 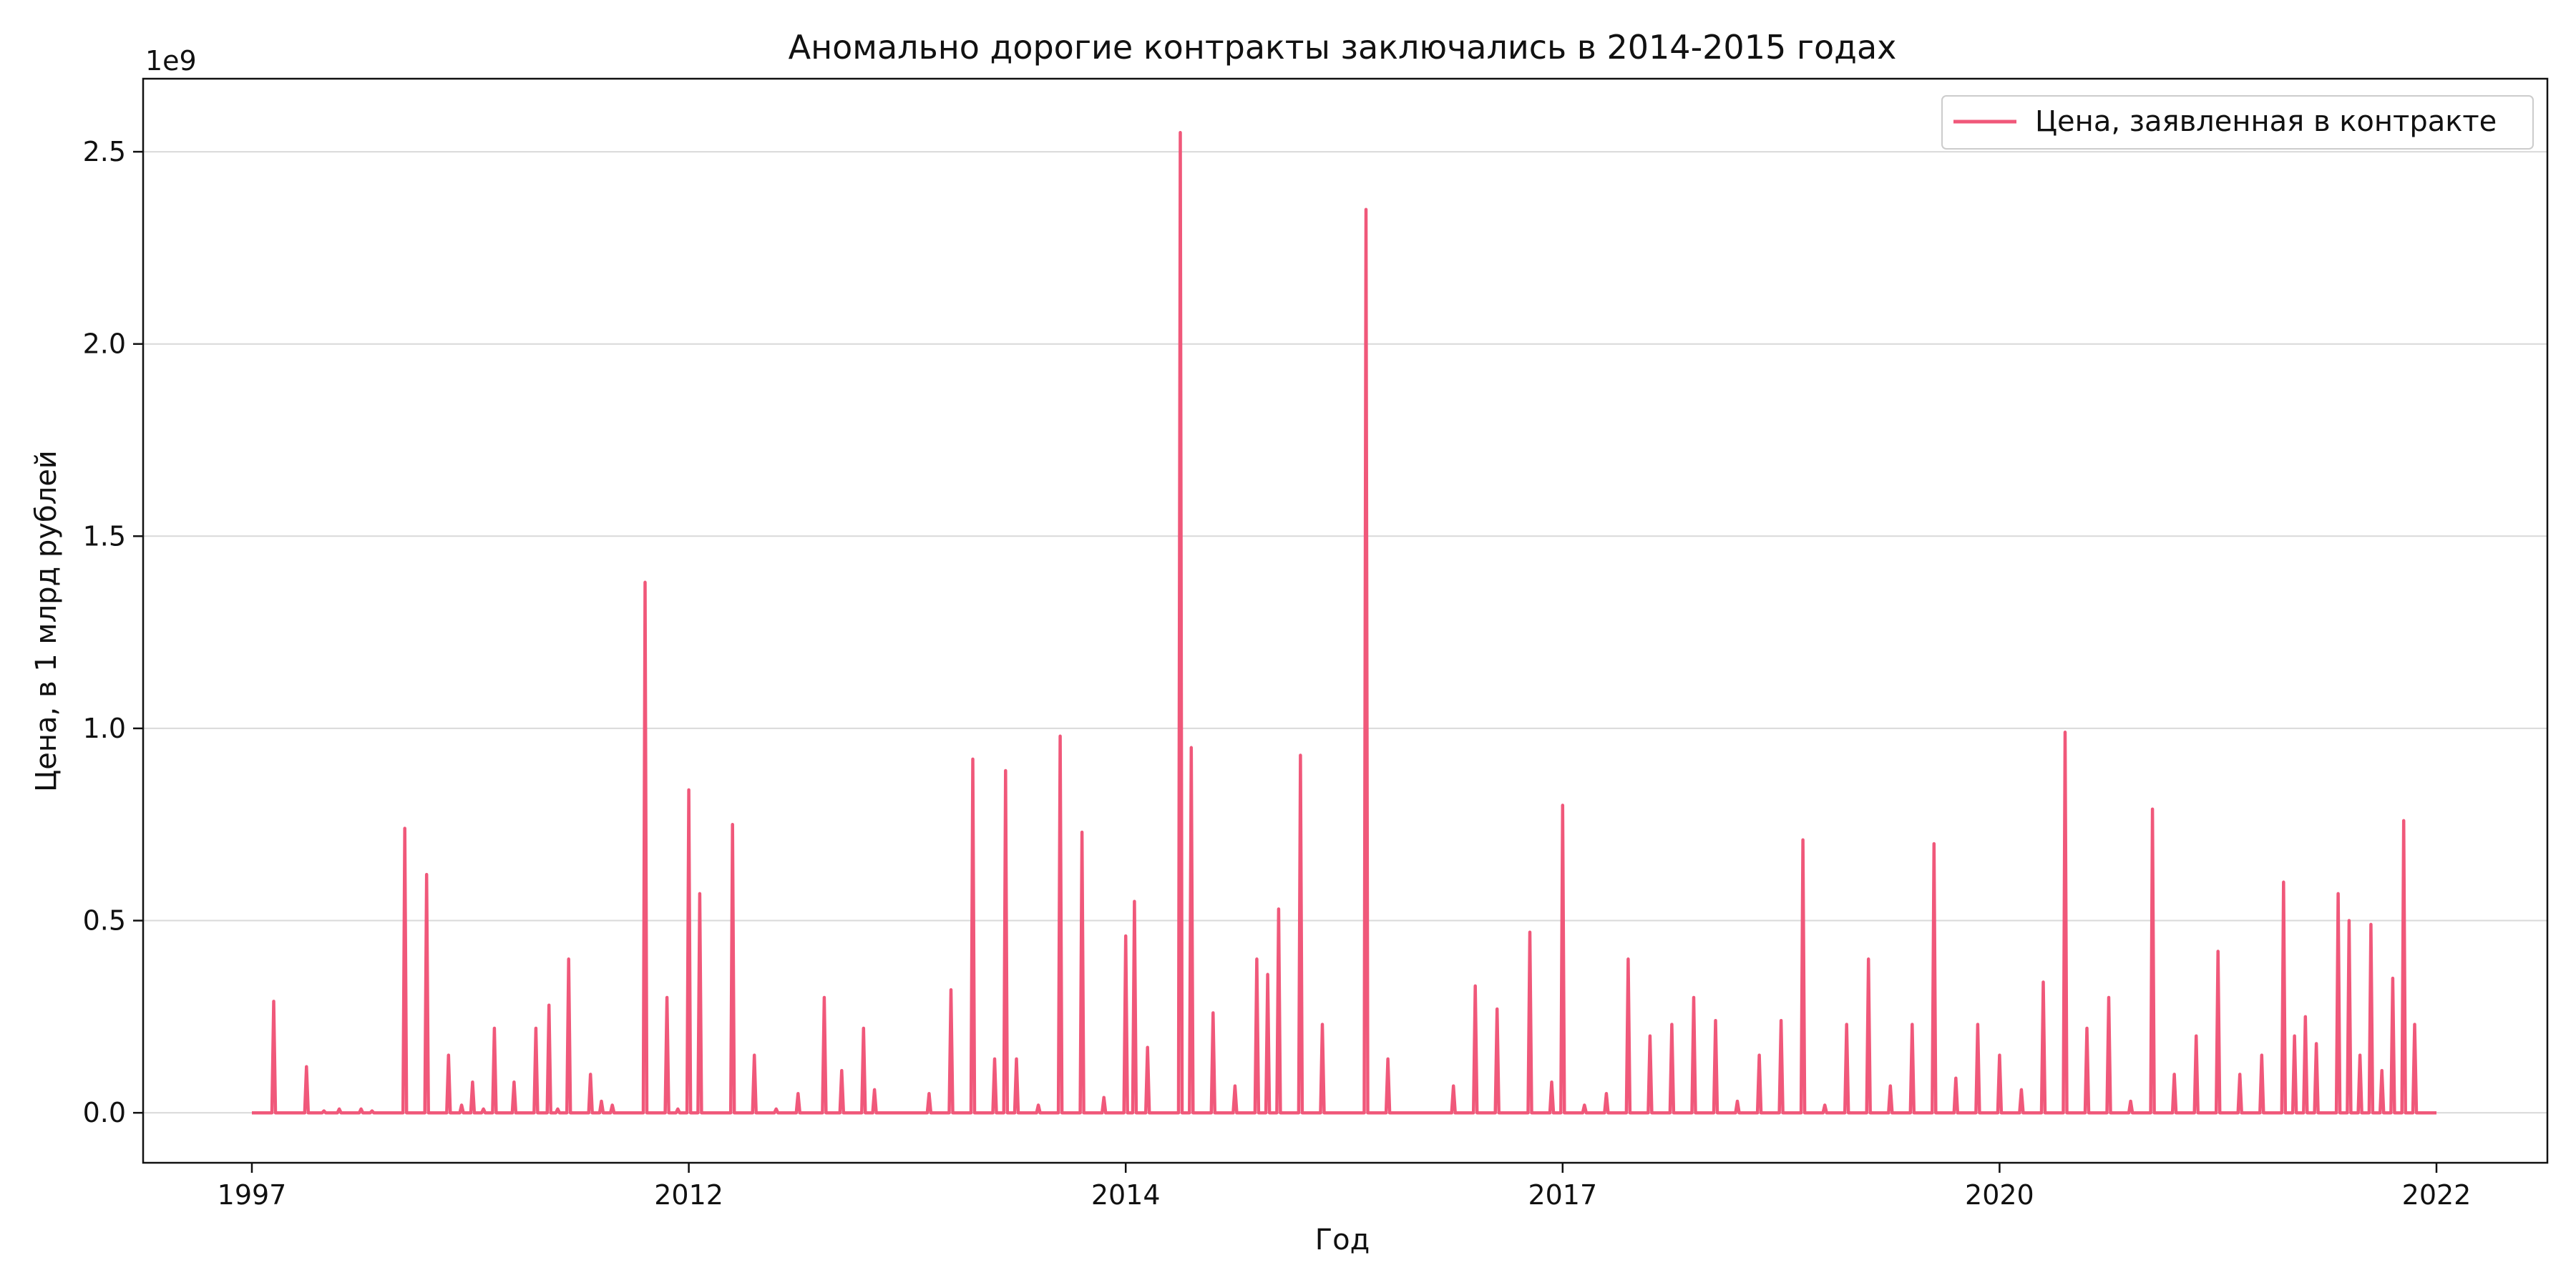 What do you see at coordinates (104, 728) in the screenshot?
I see `y-tick-label: 1.0` at bounding box center [104, 728].